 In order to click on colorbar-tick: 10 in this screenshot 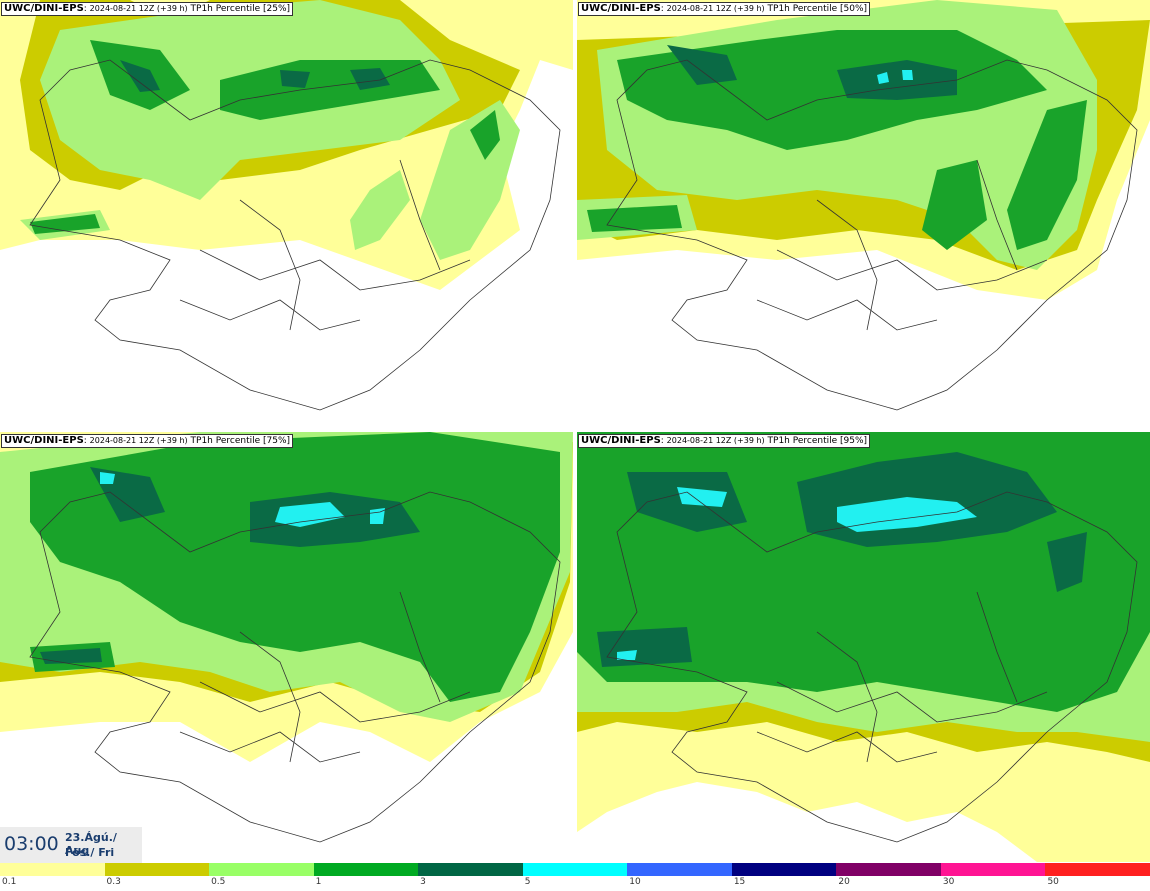, I will do `click(635, 882)`.